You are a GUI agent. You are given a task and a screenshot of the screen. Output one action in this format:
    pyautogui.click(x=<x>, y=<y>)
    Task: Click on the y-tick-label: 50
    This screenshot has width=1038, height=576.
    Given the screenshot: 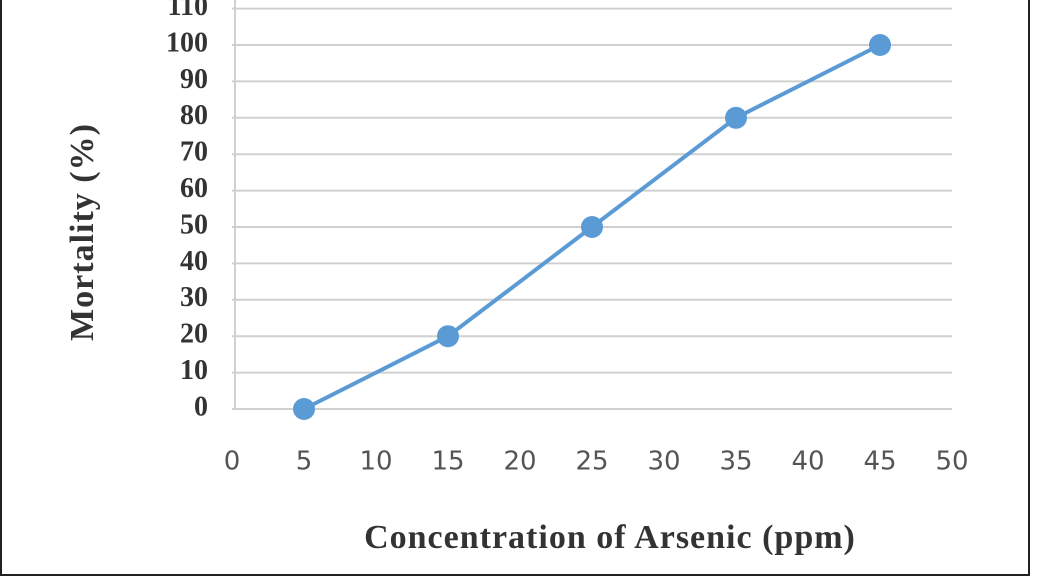 What is the action you would take?
    pyautogui.click(x=194, y=224)
    